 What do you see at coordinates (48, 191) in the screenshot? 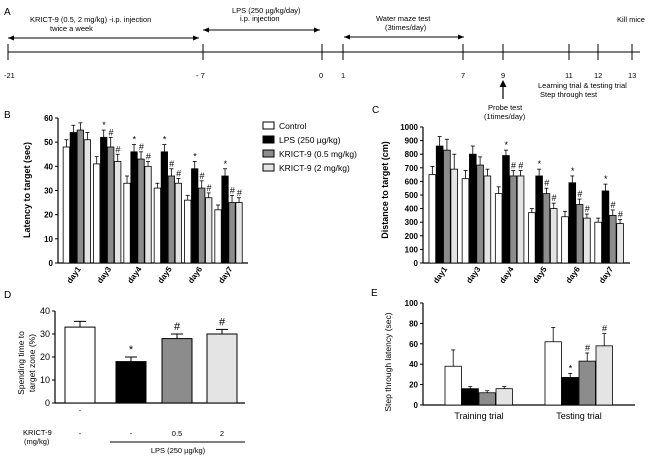
I see `y-tick-label: 30` at bounding box center [48, 191].